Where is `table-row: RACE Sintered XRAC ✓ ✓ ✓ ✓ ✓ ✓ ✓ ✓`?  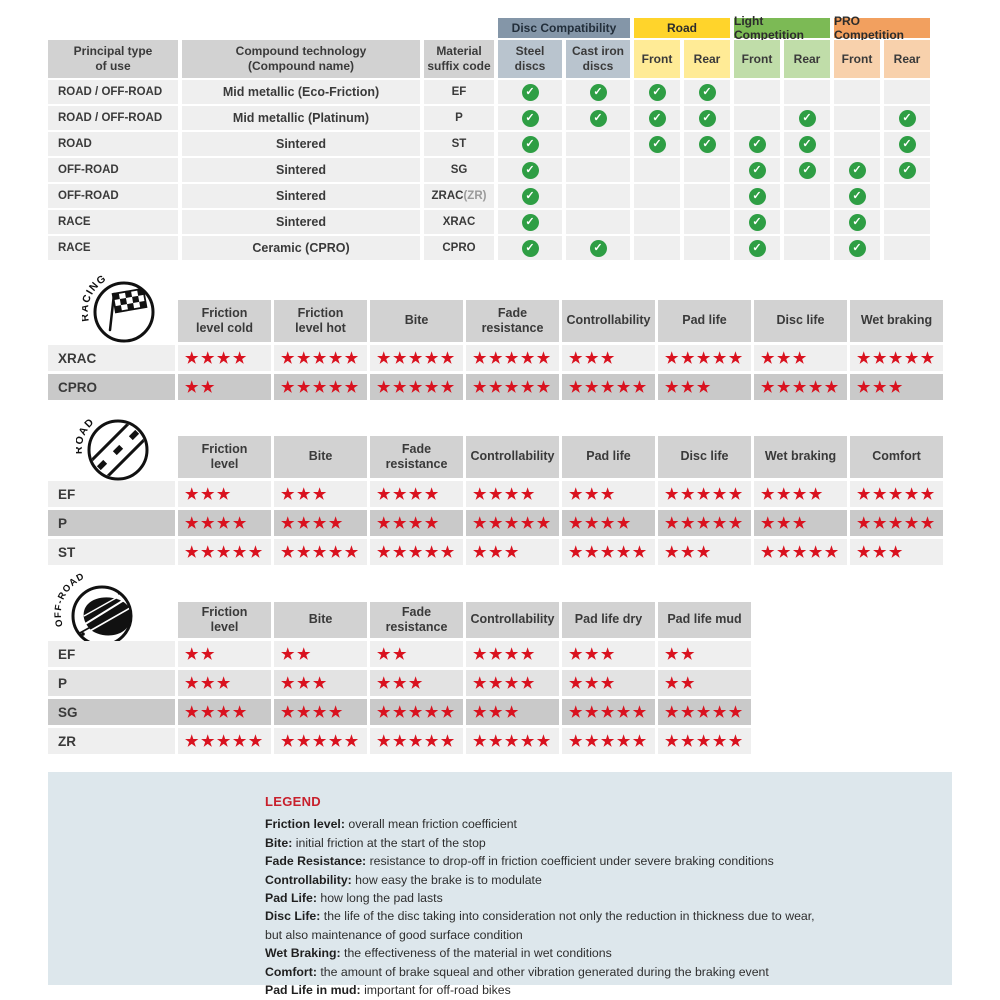
table-row: RACE Sintered XRAC ✓ ✓ ✓ ✓ ✓ ✓ ✓ ✓ is located at coordinates (491, 222).